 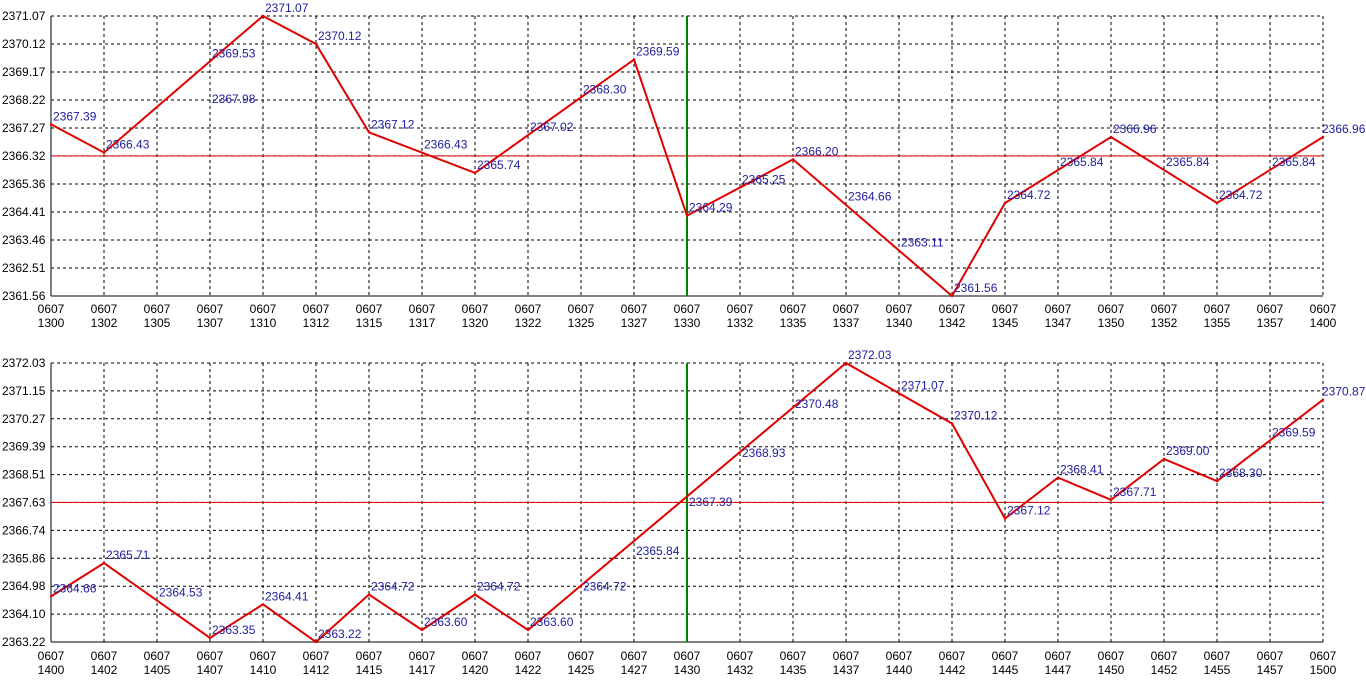 I want to click on y-tick-label: 2367.63, so click(x=24, y=503).